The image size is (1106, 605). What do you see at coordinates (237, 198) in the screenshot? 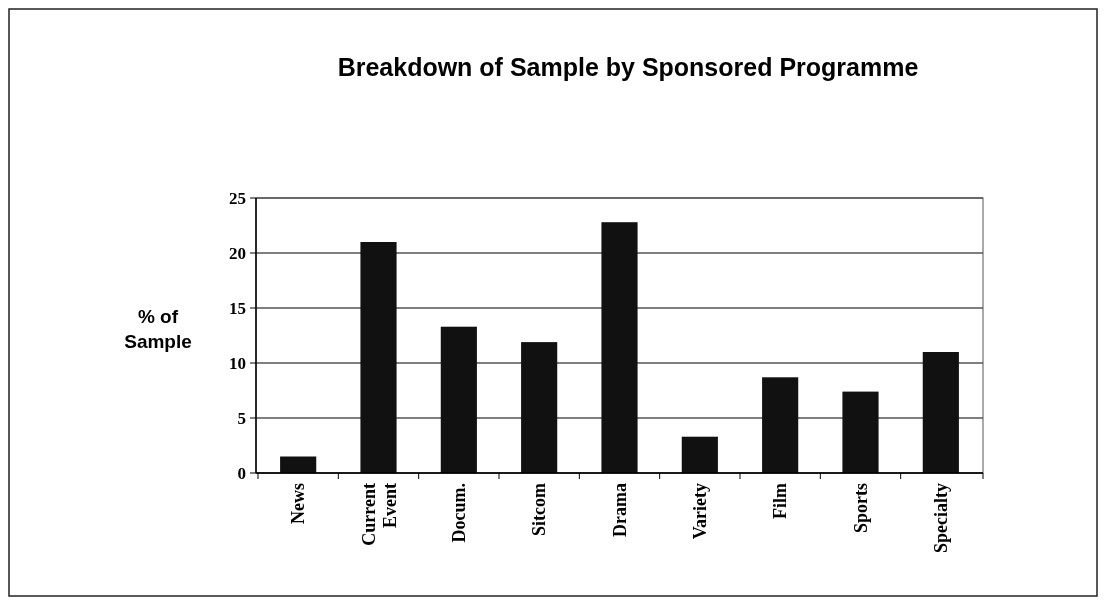
I see `y-tick-label: 25` at bounding box center [237, 198].